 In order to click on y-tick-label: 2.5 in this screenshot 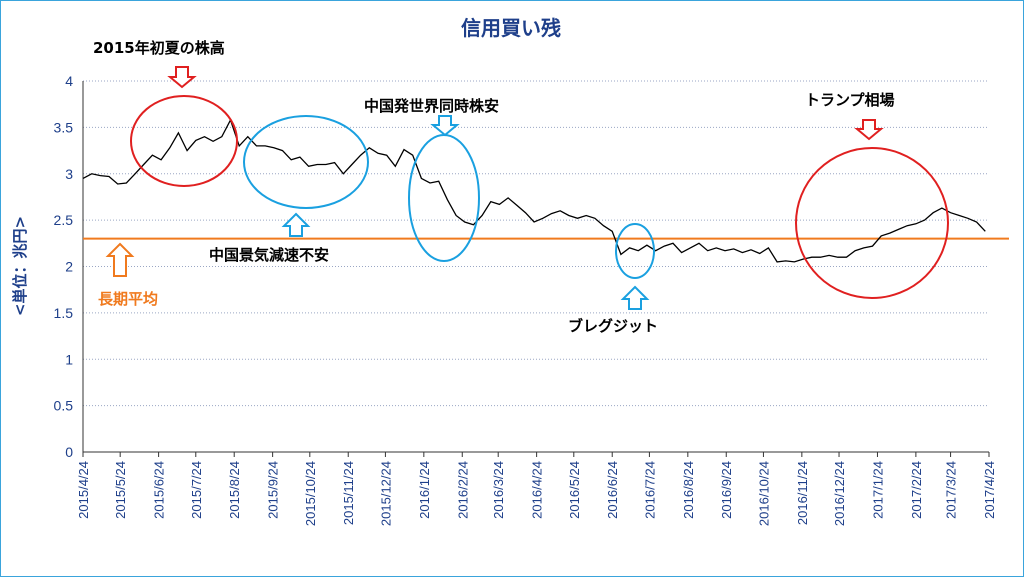, I will do `click(64, 220)`.